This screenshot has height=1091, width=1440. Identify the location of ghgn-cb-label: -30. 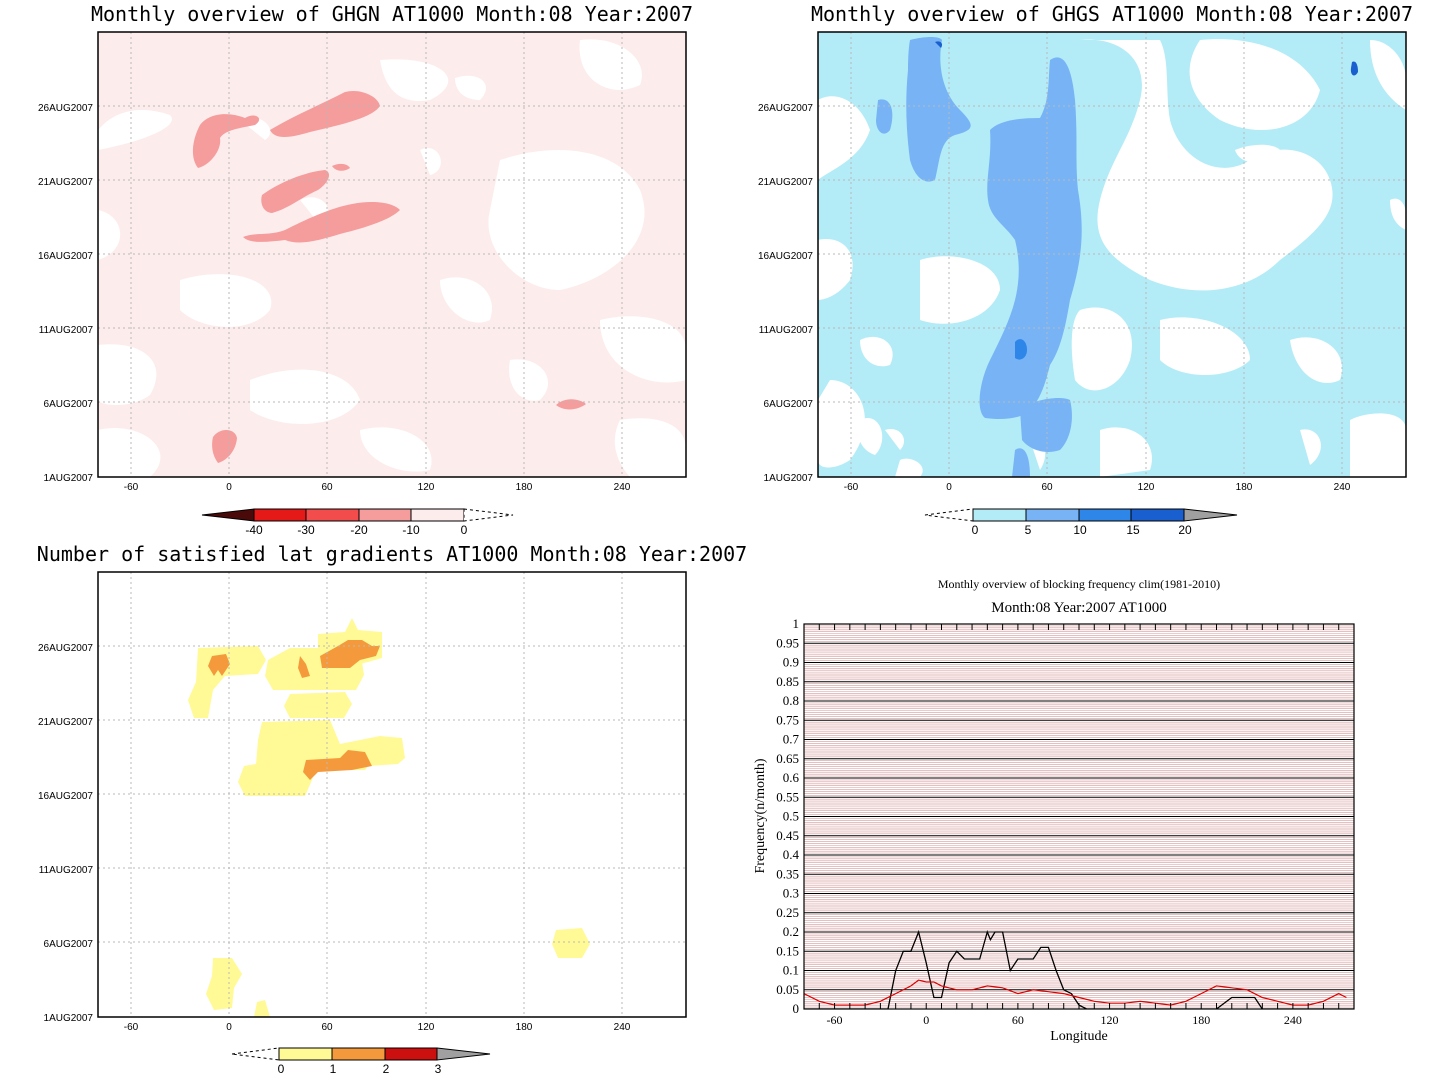
(306, 530).